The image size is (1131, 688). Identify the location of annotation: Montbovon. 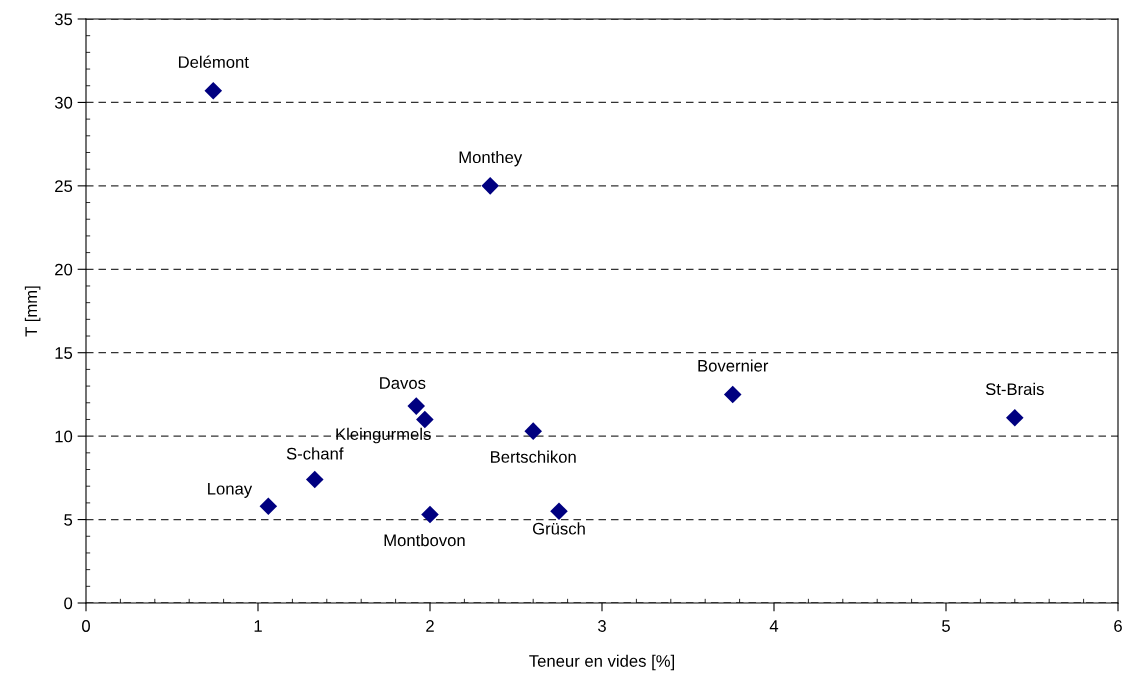
(424, 540).